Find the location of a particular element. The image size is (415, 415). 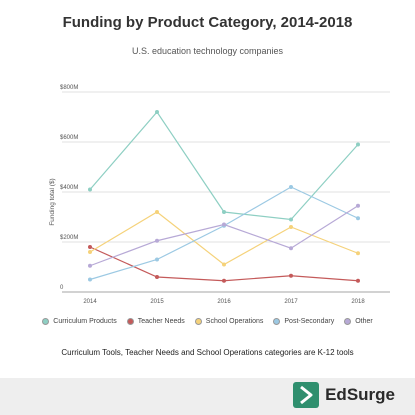

legend-label: Teacher Needs is located at coordinates (161, 321).